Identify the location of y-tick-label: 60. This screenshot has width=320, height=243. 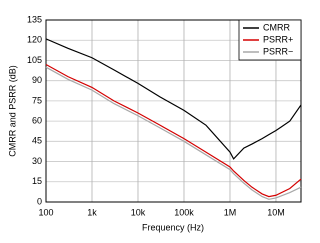
(37, 120).